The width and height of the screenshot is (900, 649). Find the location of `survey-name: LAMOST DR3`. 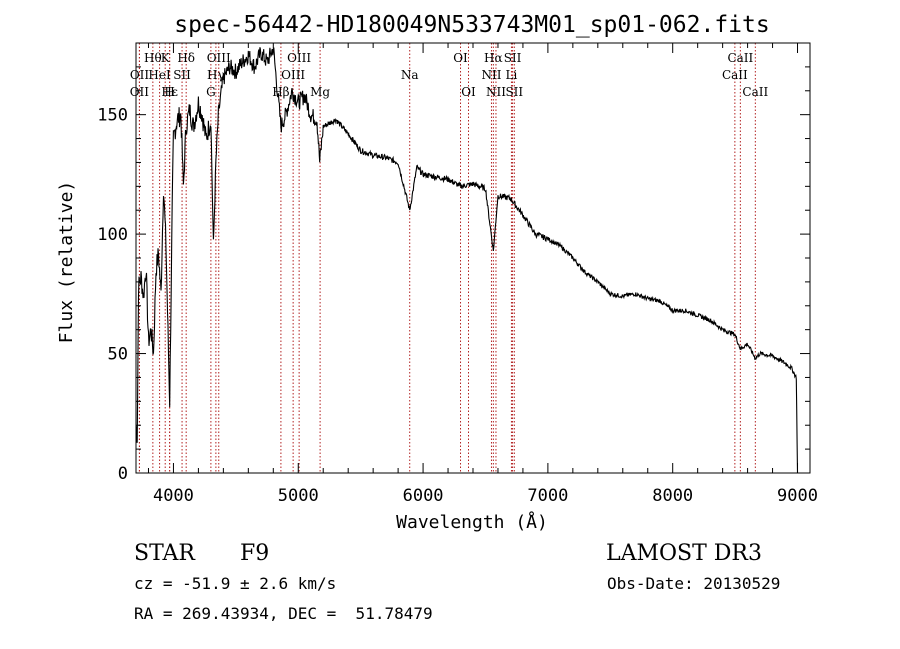

survey-name: LAMOST DR3 is located at coordinates (684, 553).